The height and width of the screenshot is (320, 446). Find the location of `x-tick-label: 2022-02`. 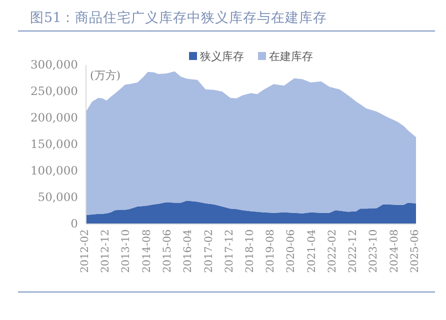

x-tick-label: 2022-02 is located at coordinates (332, 251).